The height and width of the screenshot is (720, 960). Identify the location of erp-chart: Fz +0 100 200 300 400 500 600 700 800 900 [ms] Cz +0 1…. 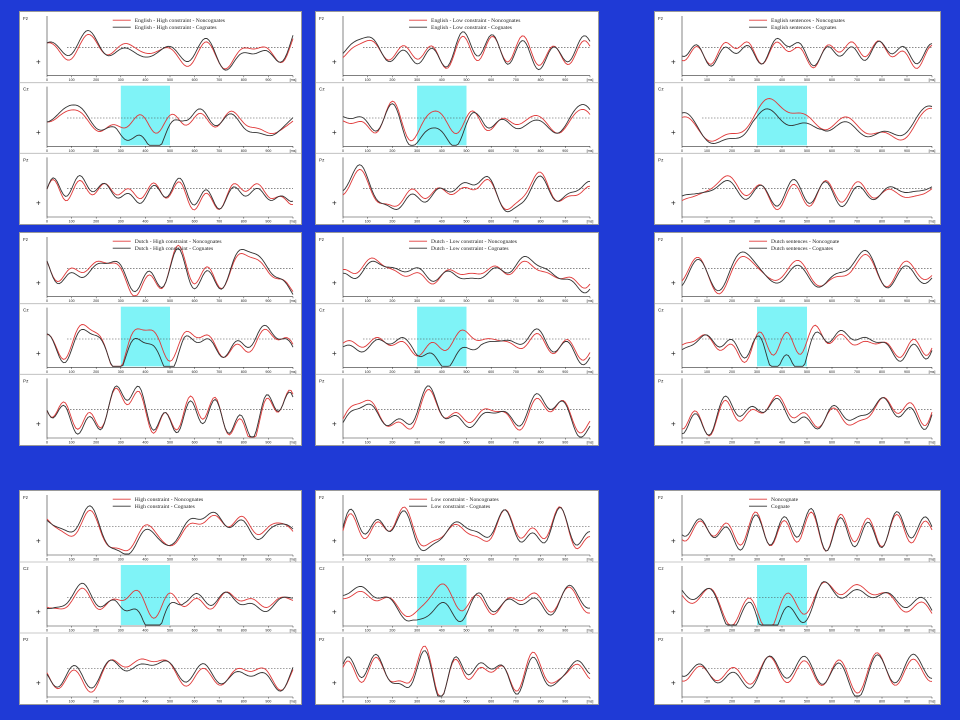
(160, 120).